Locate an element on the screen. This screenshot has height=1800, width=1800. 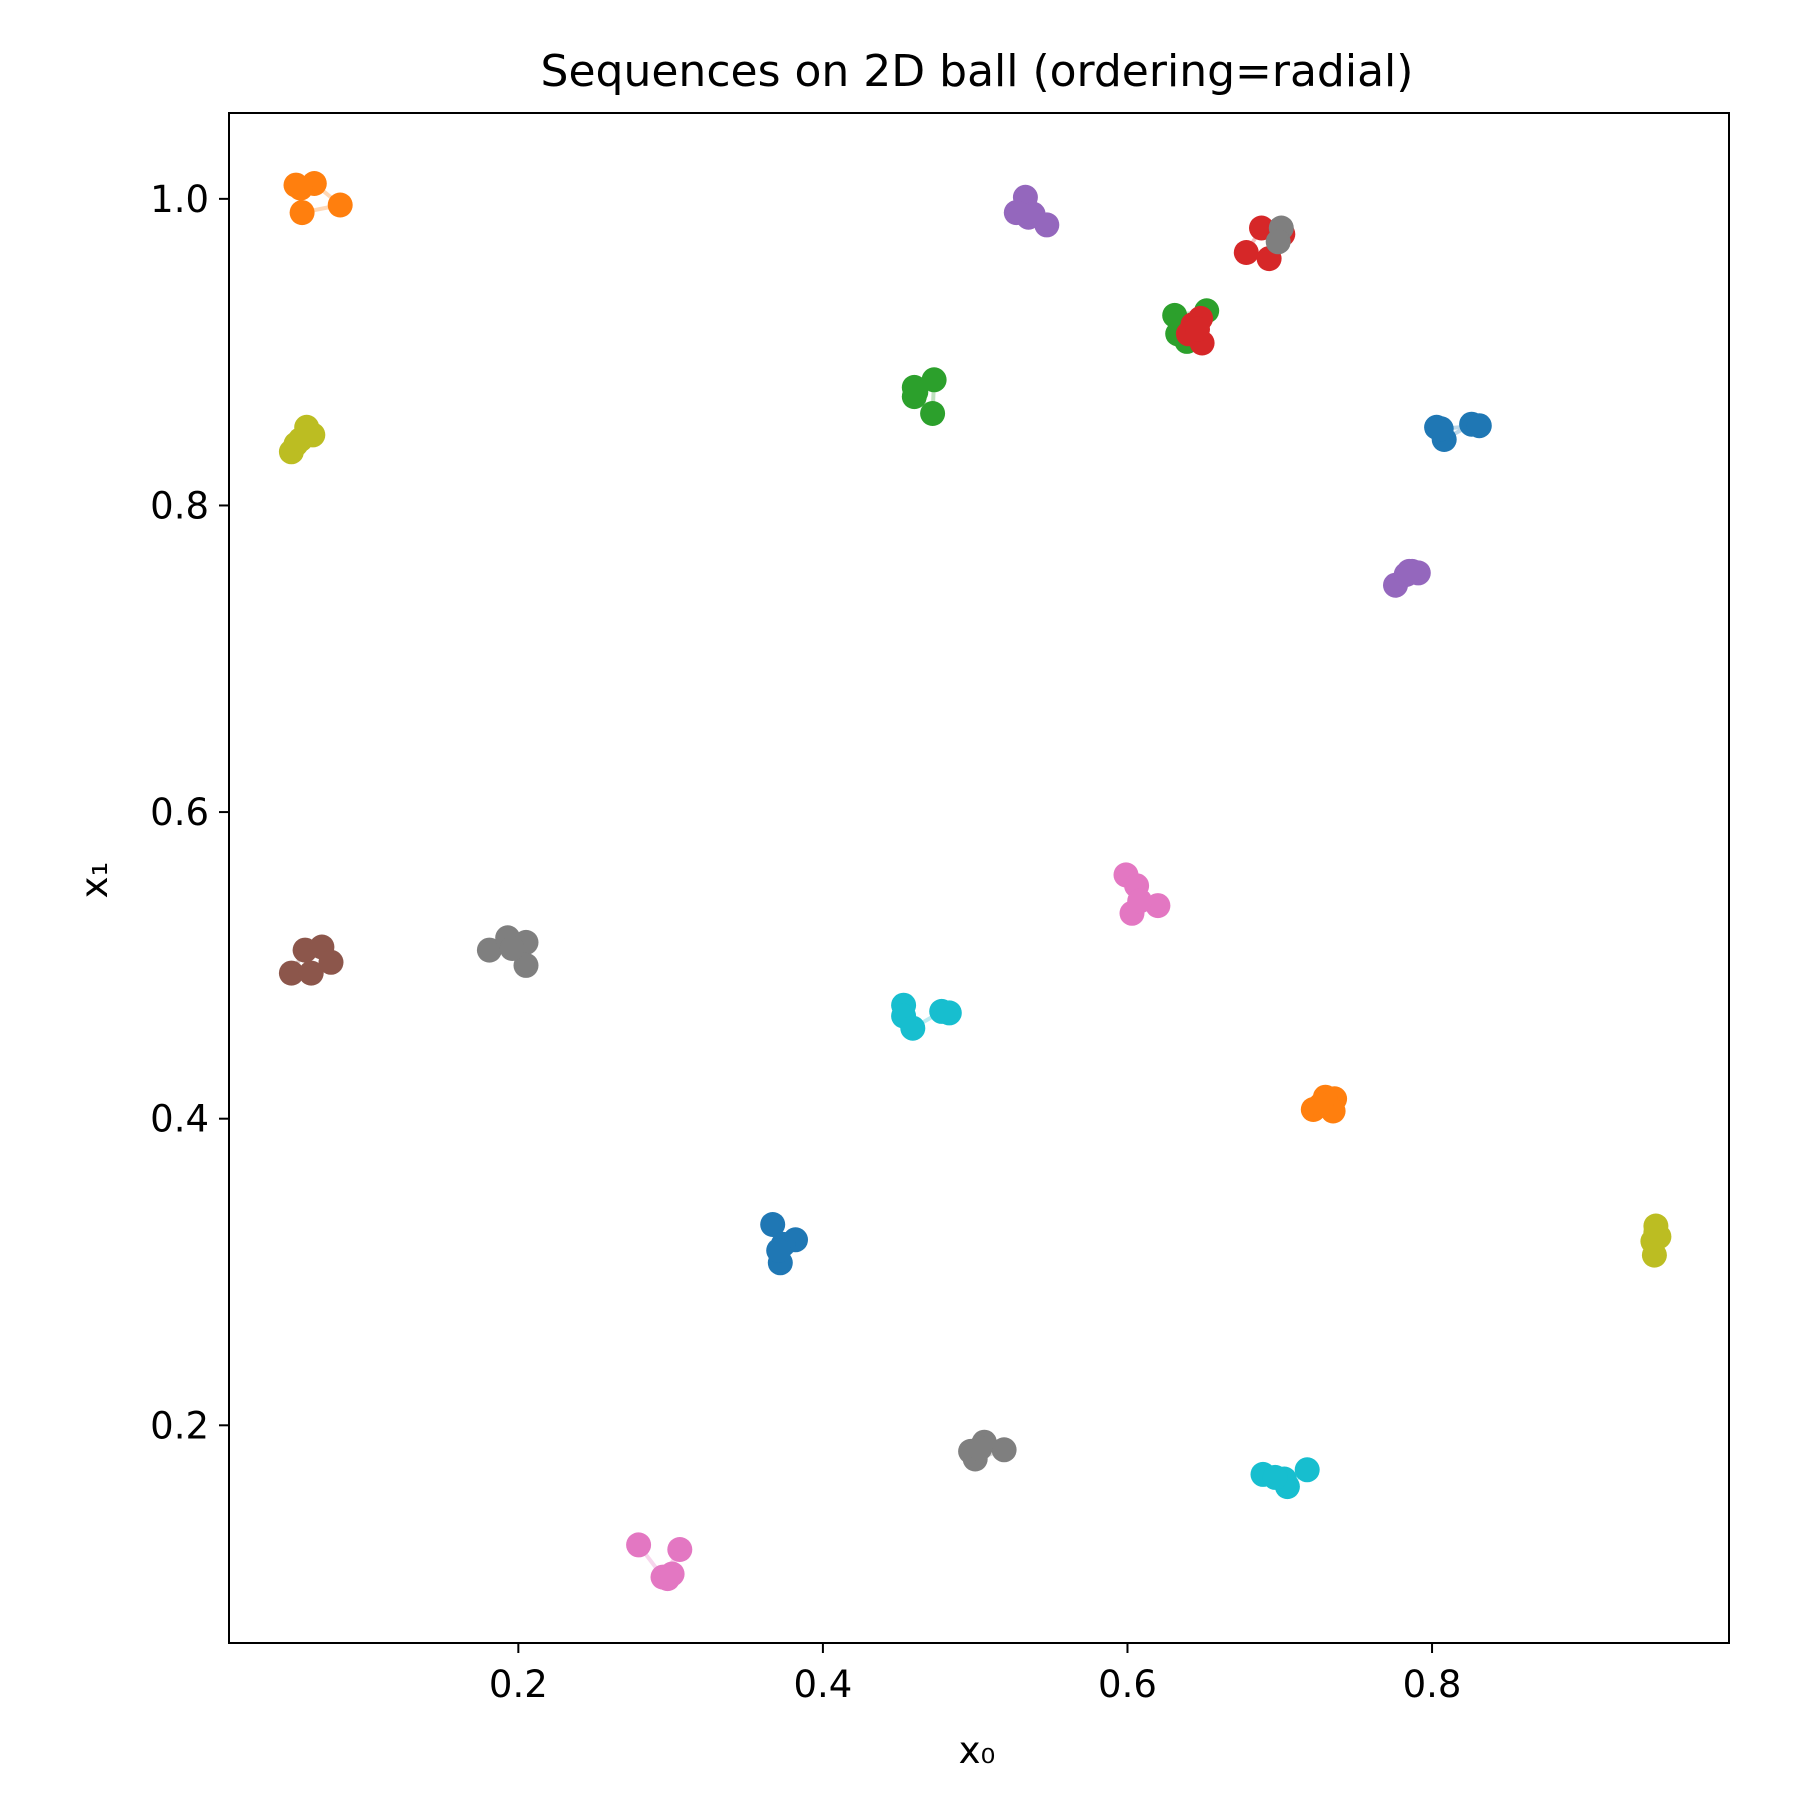
x-tick-label: 0.4 is located at coordinates (822, 1684).